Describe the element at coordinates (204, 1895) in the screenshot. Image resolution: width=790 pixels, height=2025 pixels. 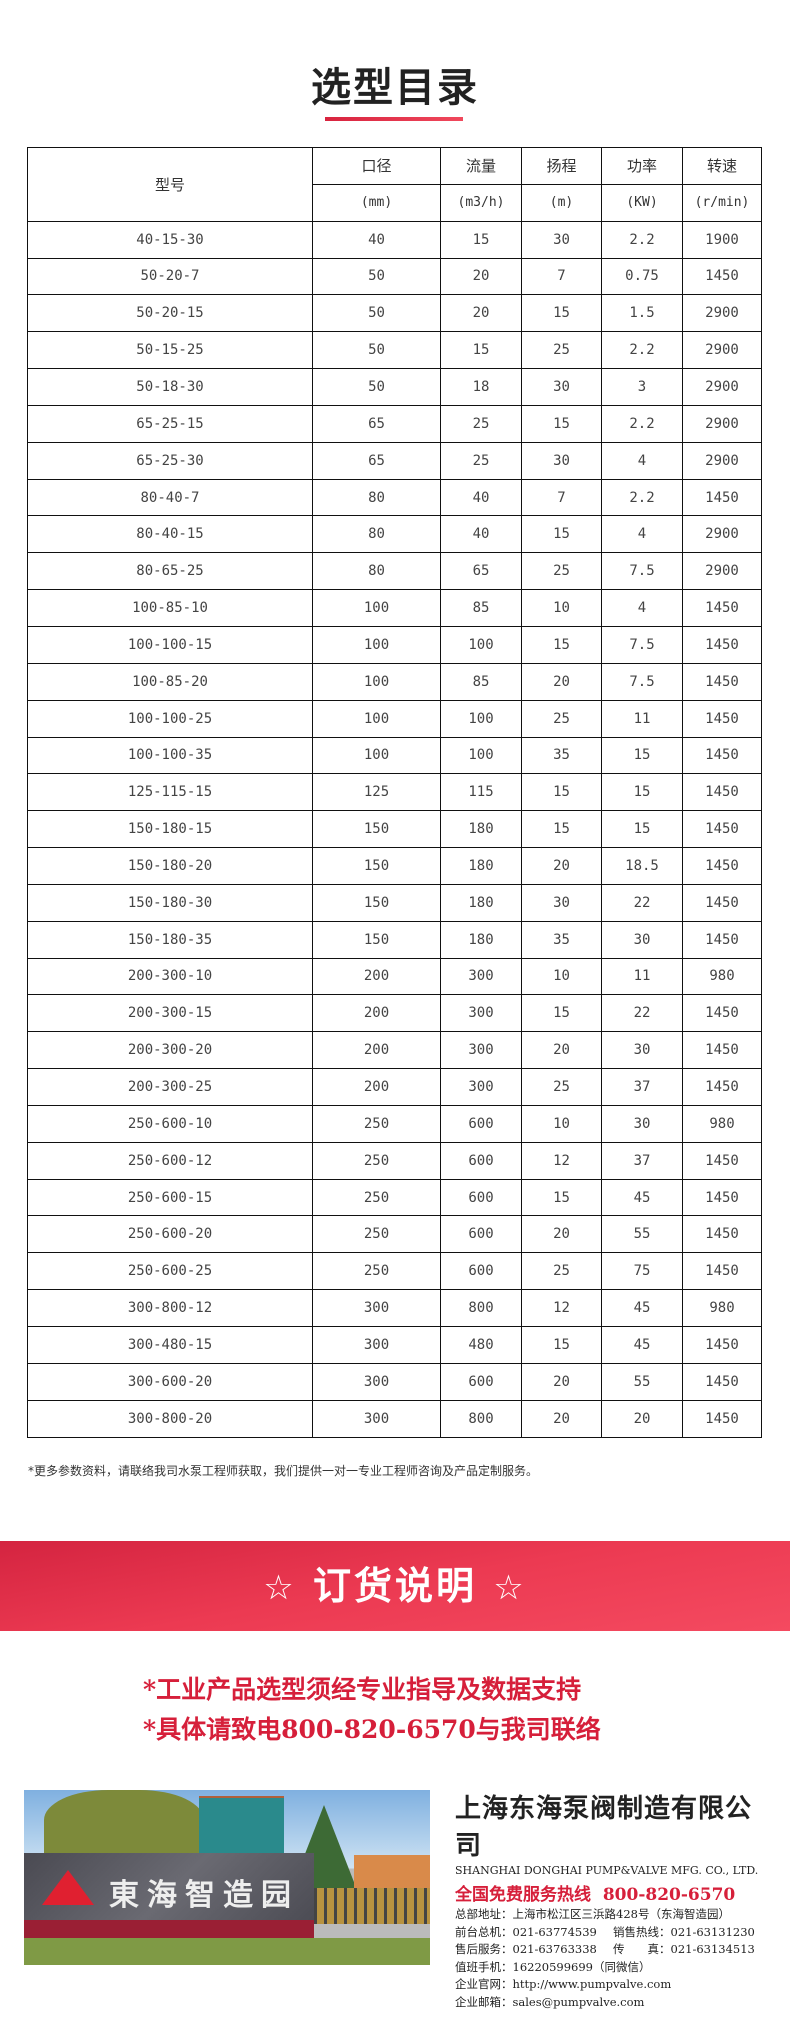
I see `sign-text: 東海智造园` at that location.